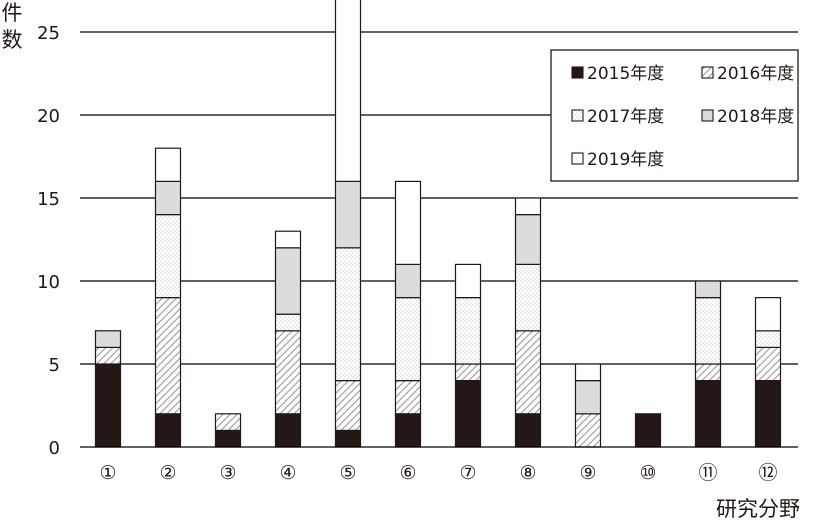  Describe the element at coordinates (467, 473) in the screenshot. I see `x-tick-label: ⑦` at that location.